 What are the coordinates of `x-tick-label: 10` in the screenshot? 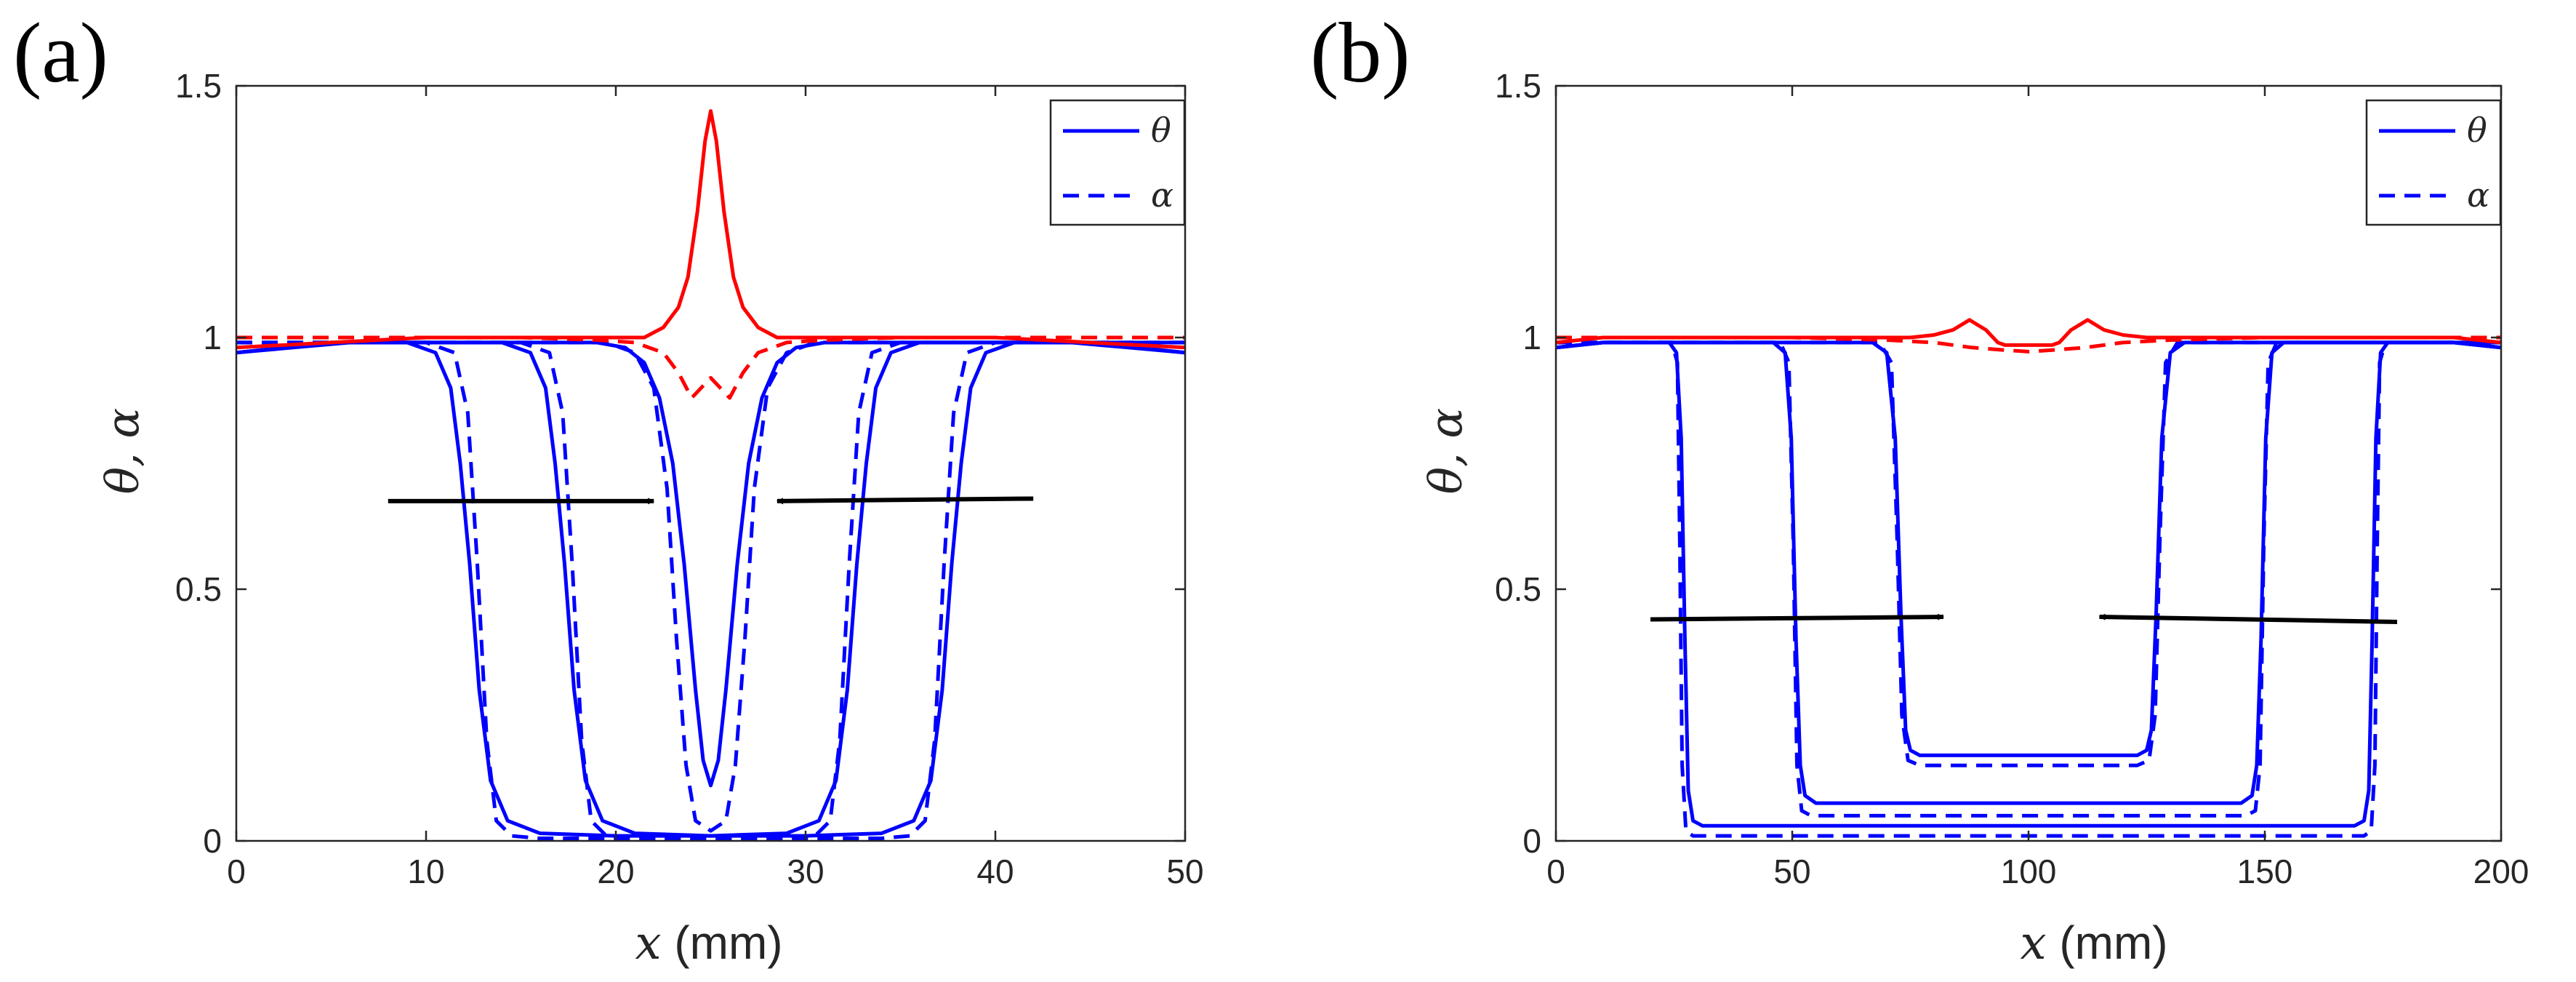 It's located at (426, 871).